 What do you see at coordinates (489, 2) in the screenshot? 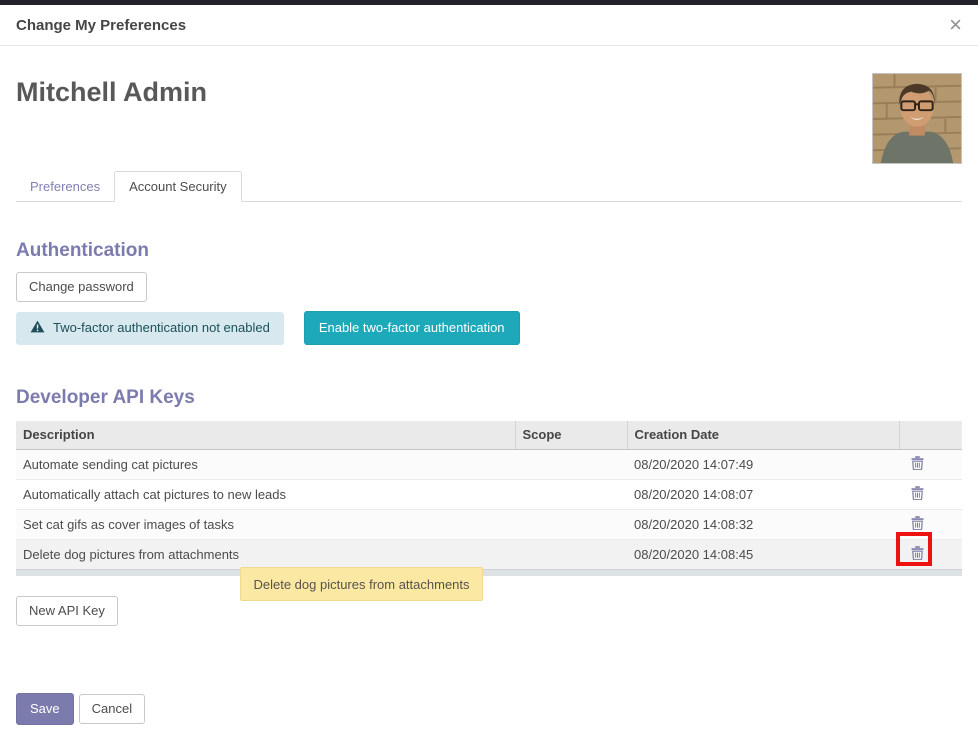
I see `background-navbar` at bounding box center [489, 2].